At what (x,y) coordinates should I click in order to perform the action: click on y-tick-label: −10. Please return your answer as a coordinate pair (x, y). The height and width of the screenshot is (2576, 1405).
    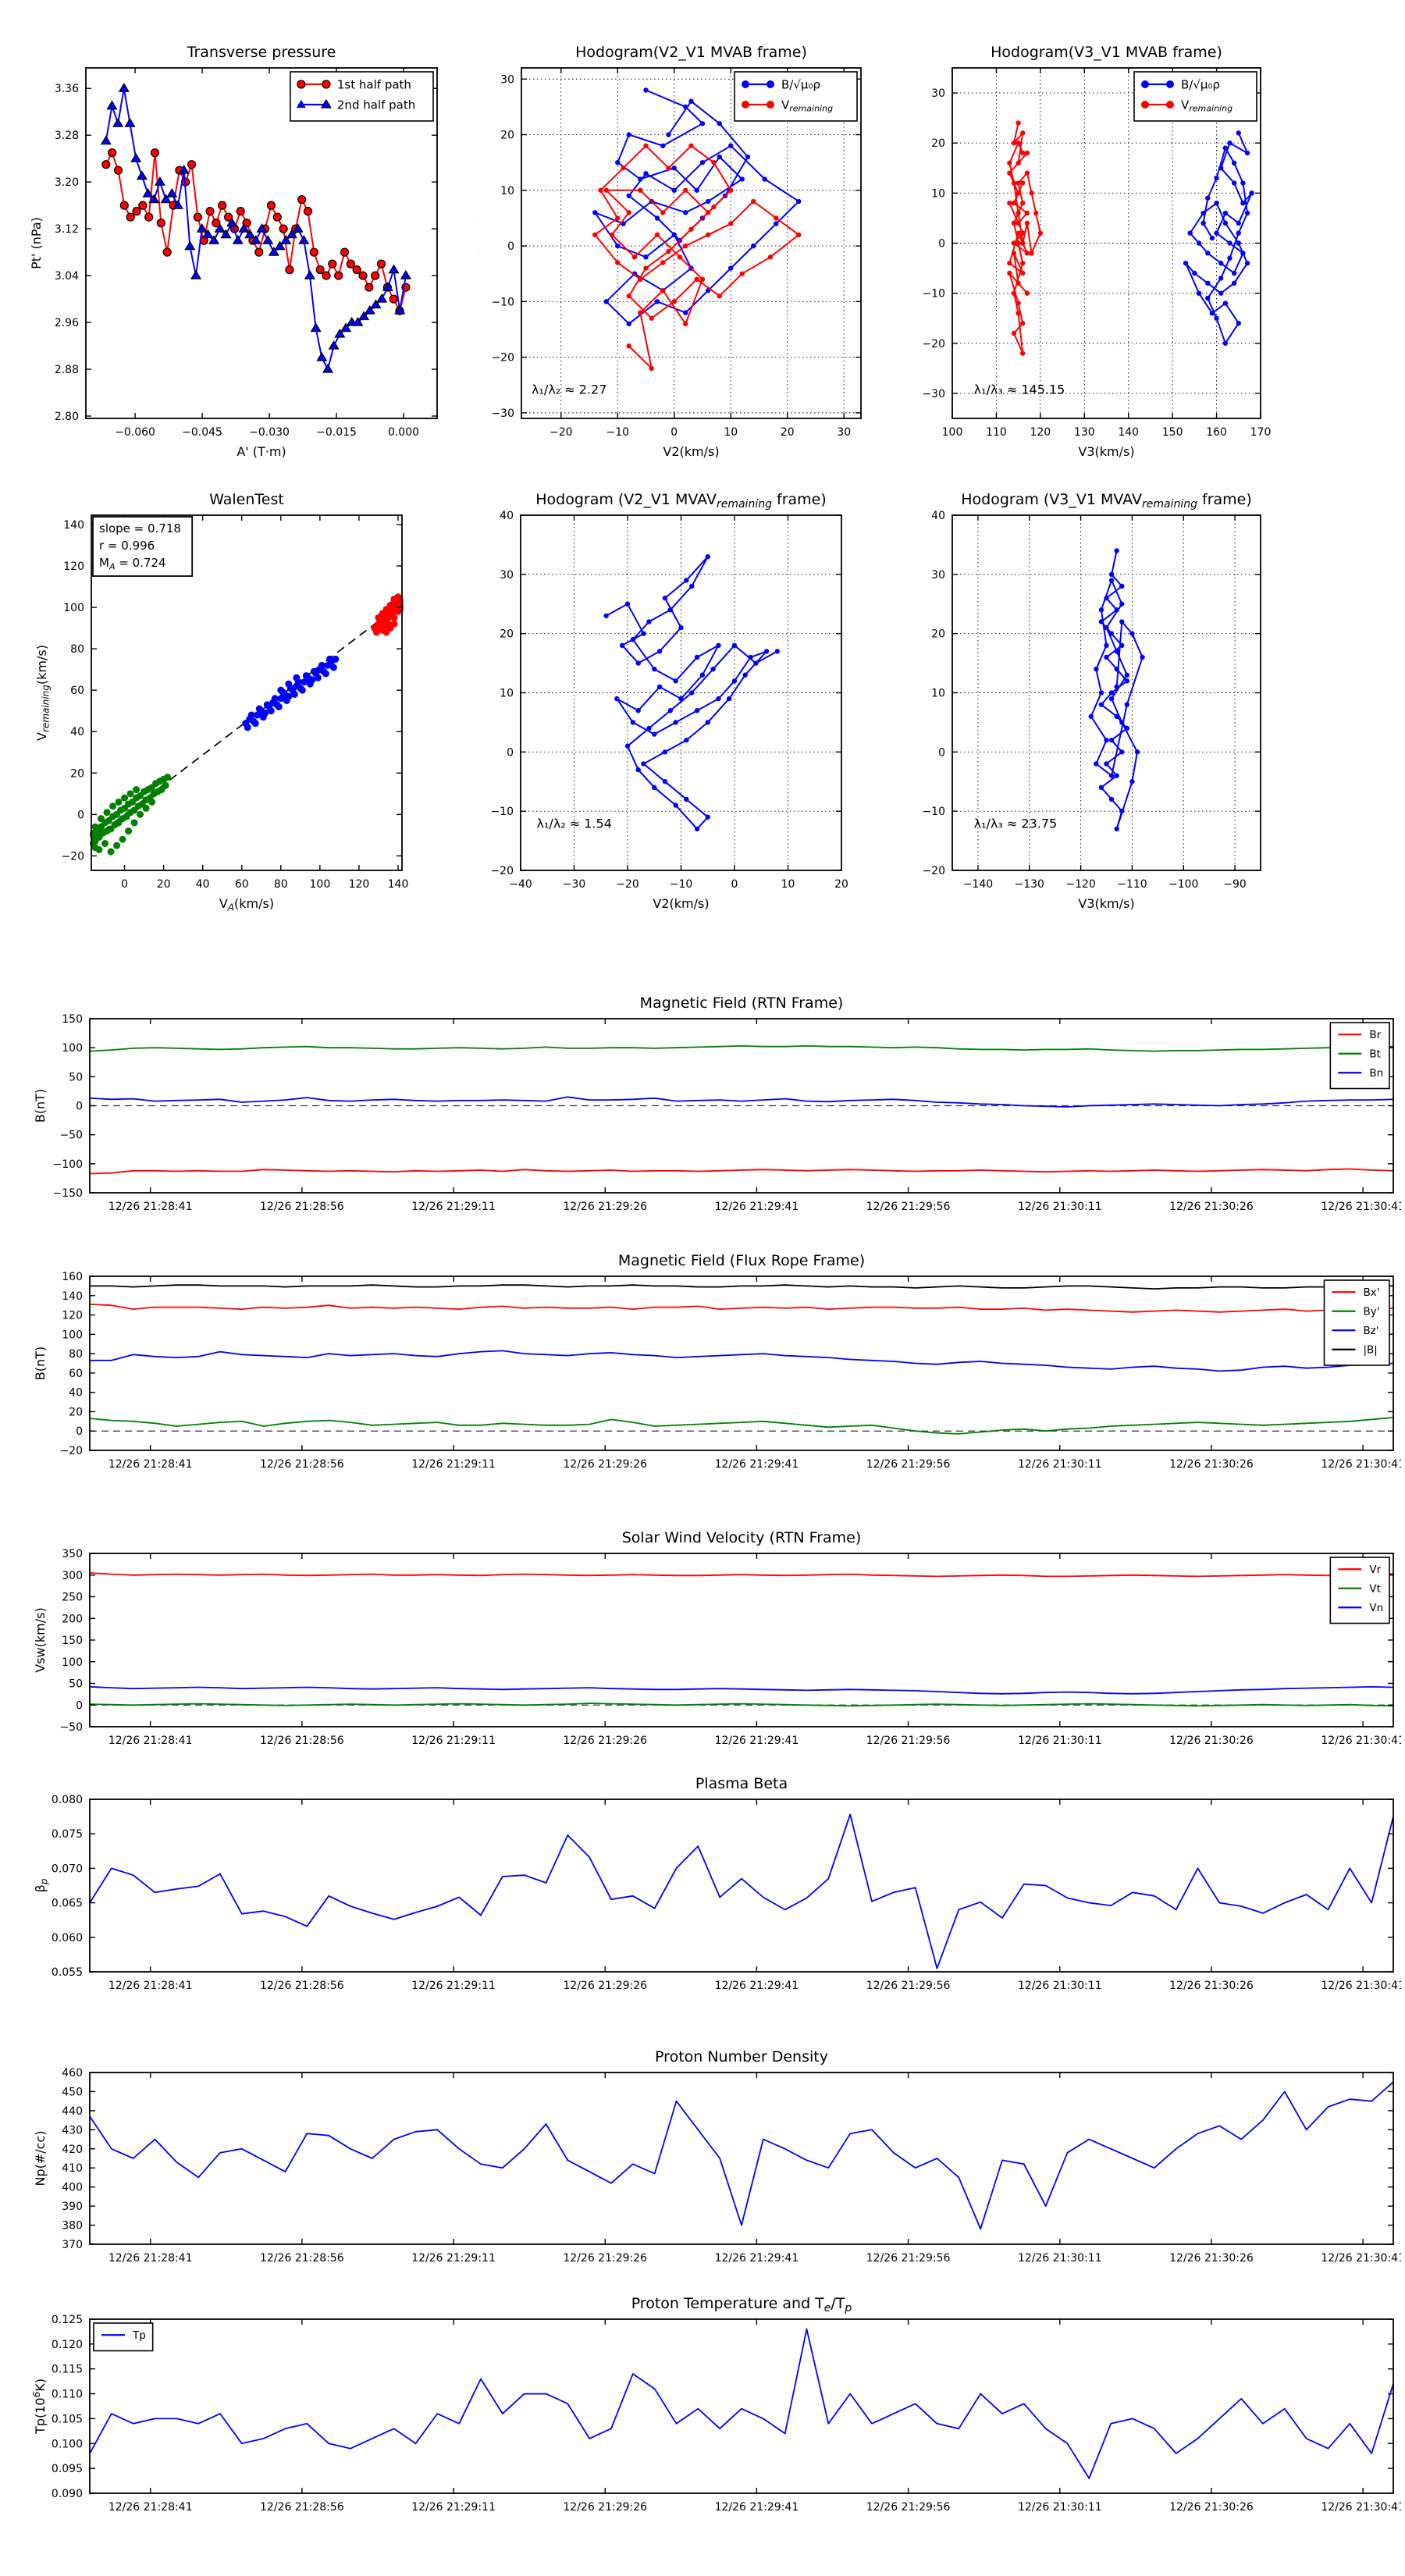
    Looking at the image, I should click on (934, 812).